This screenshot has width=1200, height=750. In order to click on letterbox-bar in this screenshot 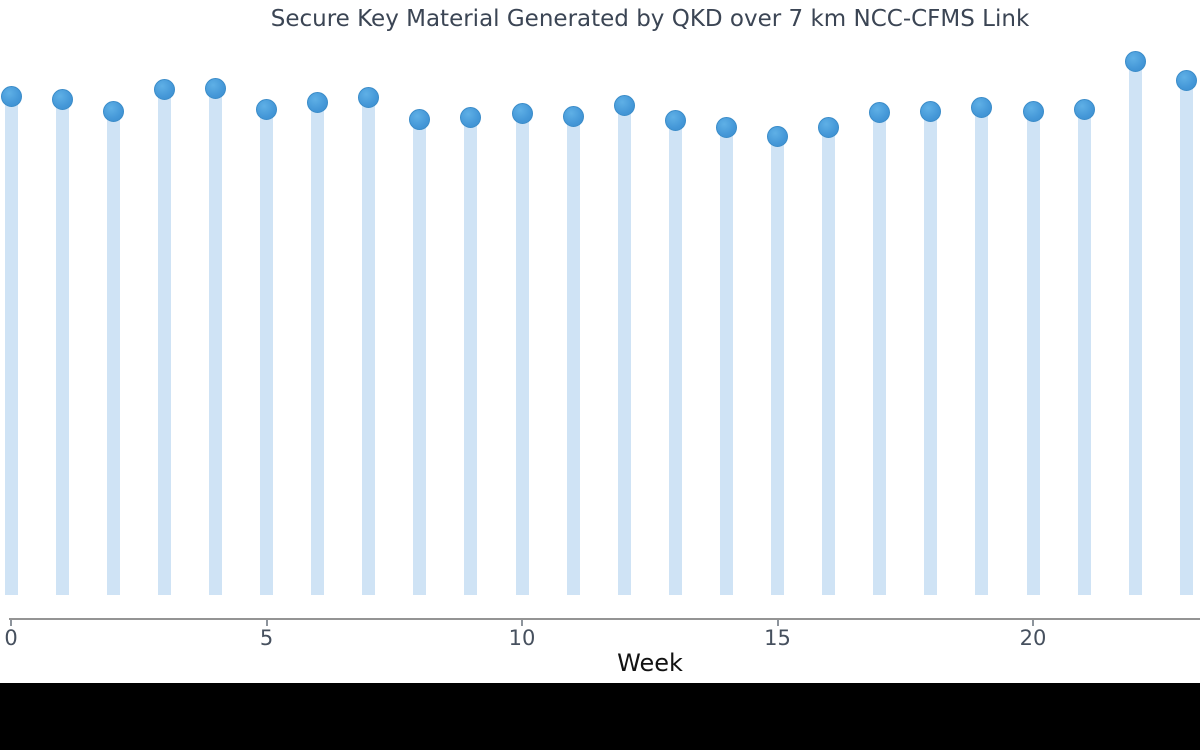, I will do `click(600, 716)`.